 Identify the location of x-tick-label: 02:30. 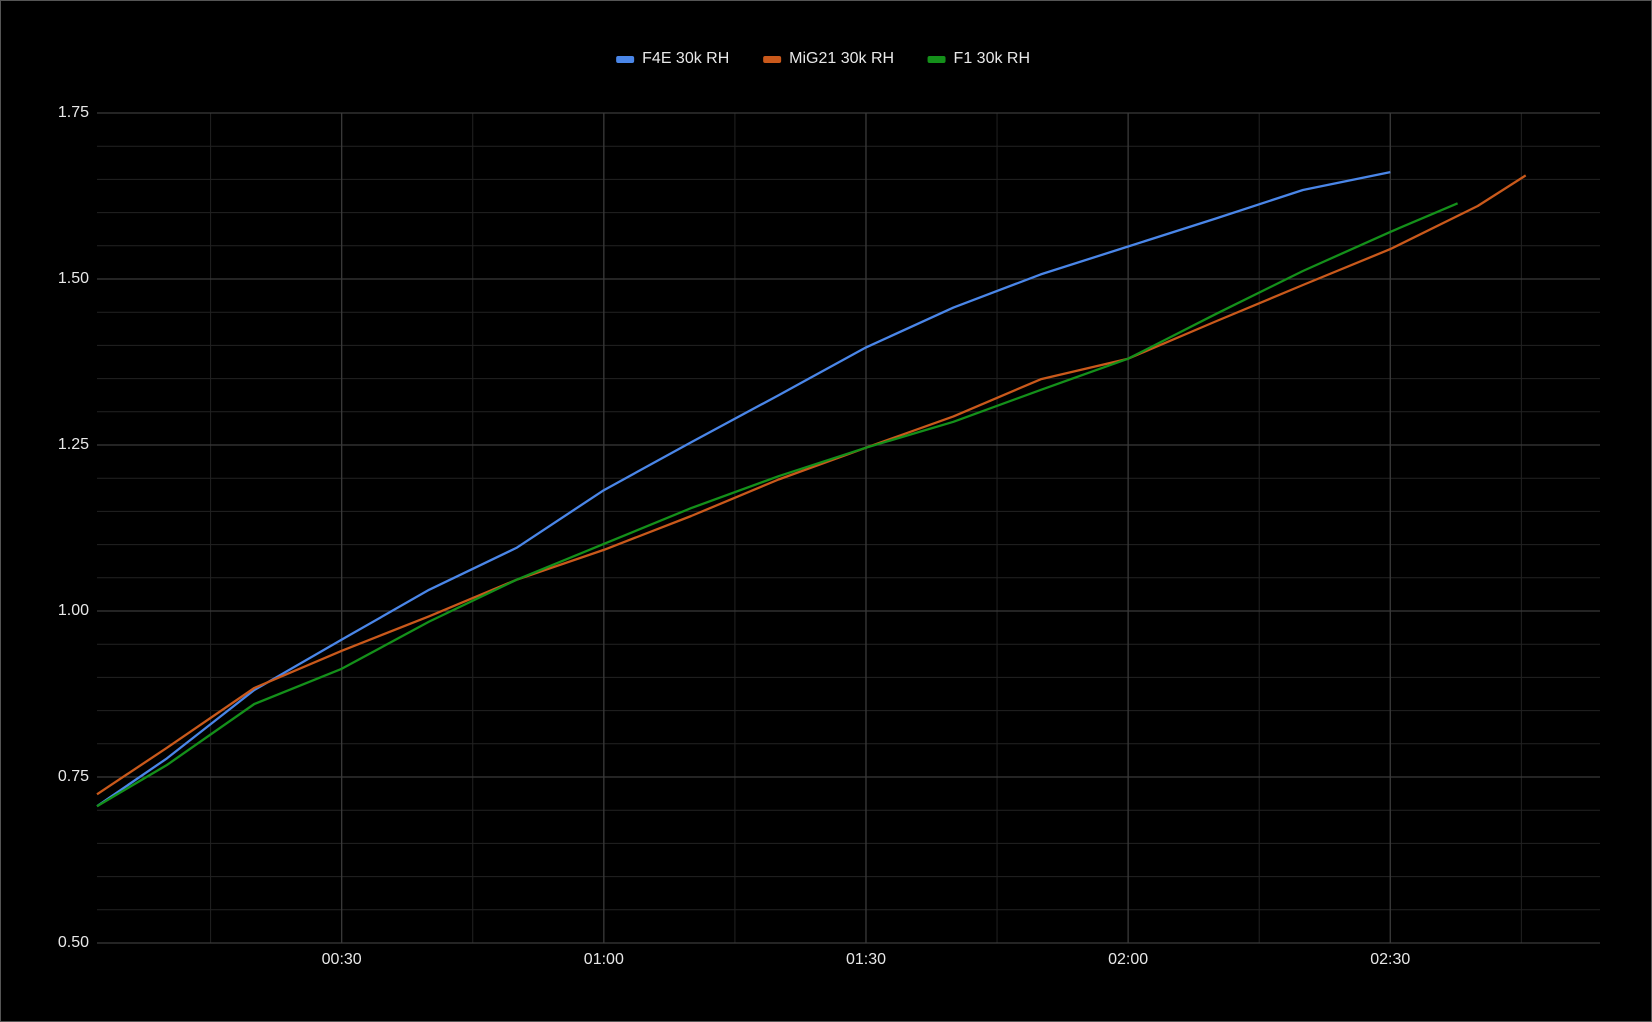
(1390, 959).